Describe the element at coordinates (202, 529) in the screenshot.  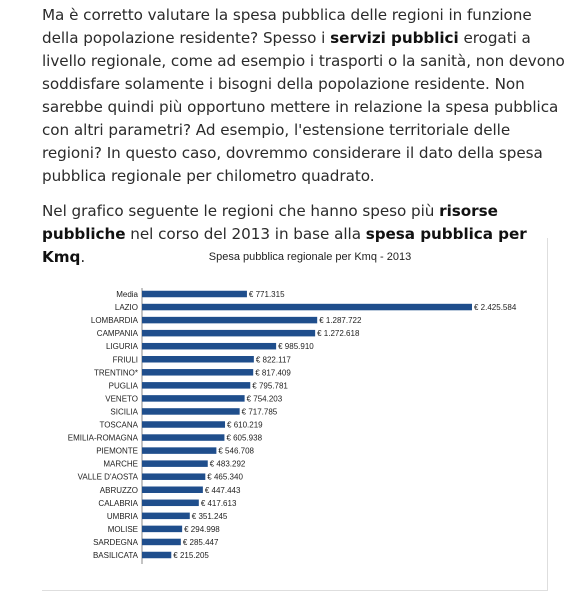
I see `data-label: € 294.998` at that location.